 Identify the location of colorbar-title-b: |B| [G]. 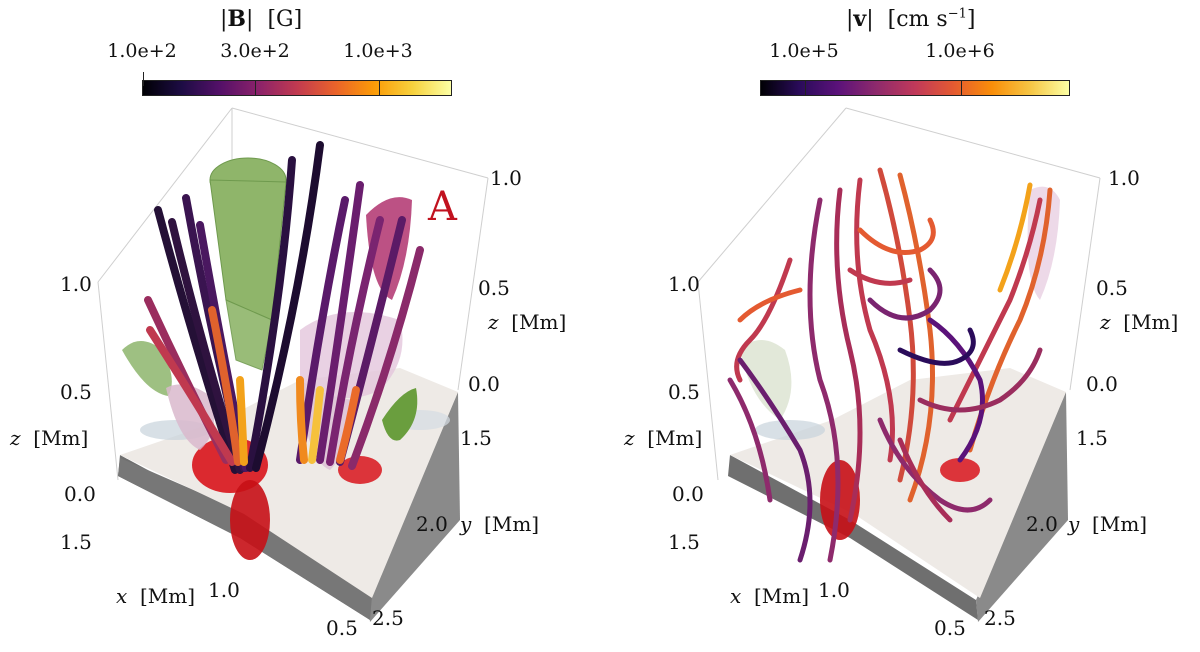
(261, 19).